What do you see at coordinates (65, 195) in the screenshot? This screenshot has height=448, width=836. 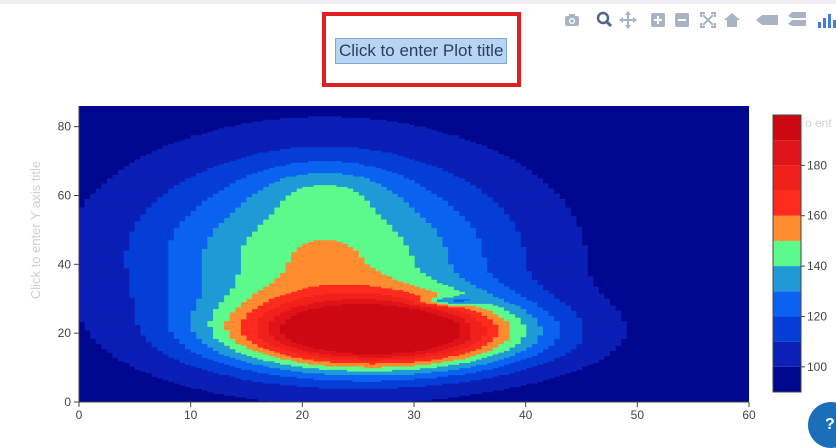 I see `y-tick-label: 60` at bounding box center [65, 195].